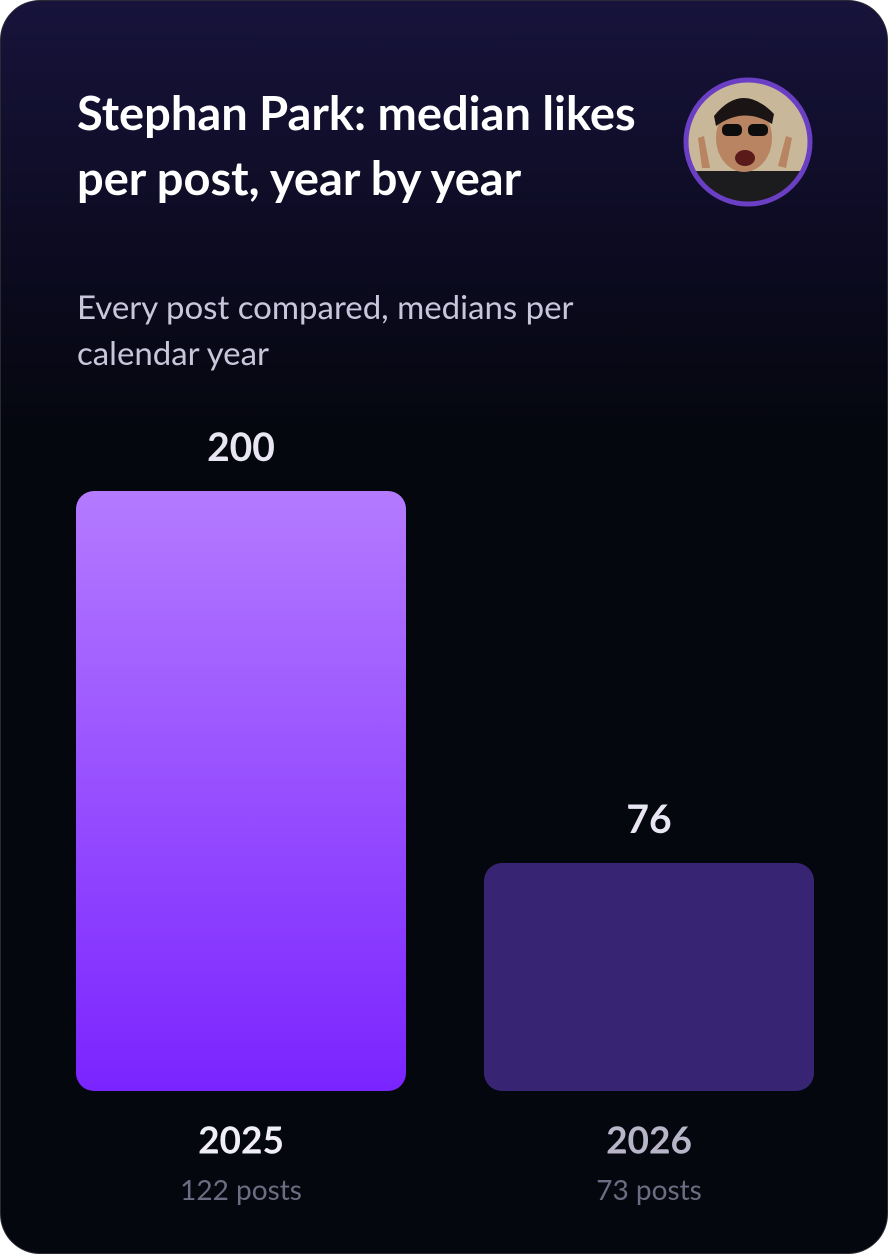 The height and width of the screenshot is (1254, 888). Describe the element at coordinates (649, 1138) in the screenshot. I see `x-tick-label: 2026` at that location.